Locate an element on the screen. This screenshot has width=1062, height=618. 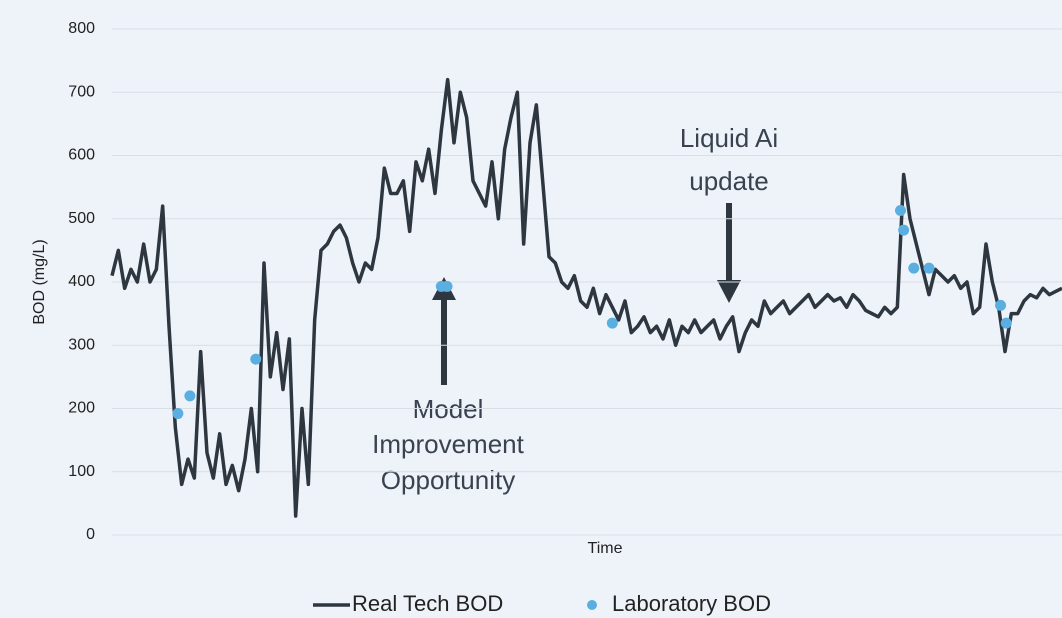
y-tick-label: 500 is located at coordinates (81, 218).